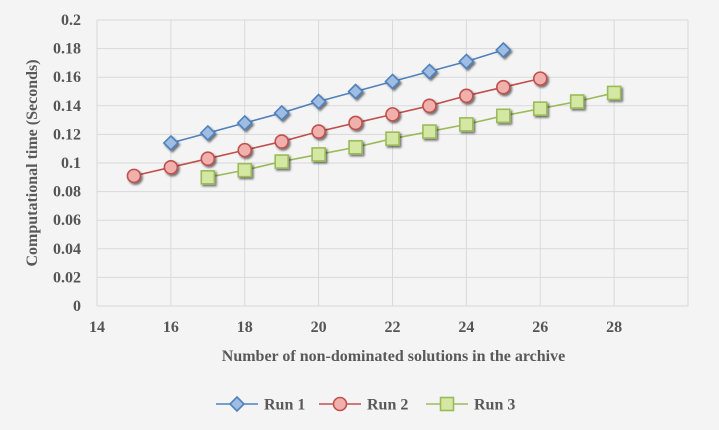 The image size is (719, 430). What do you see at coordinates (319, 327) in the screenshot?
I see `x-tick-label: 20` at bounding box center [319, 327].